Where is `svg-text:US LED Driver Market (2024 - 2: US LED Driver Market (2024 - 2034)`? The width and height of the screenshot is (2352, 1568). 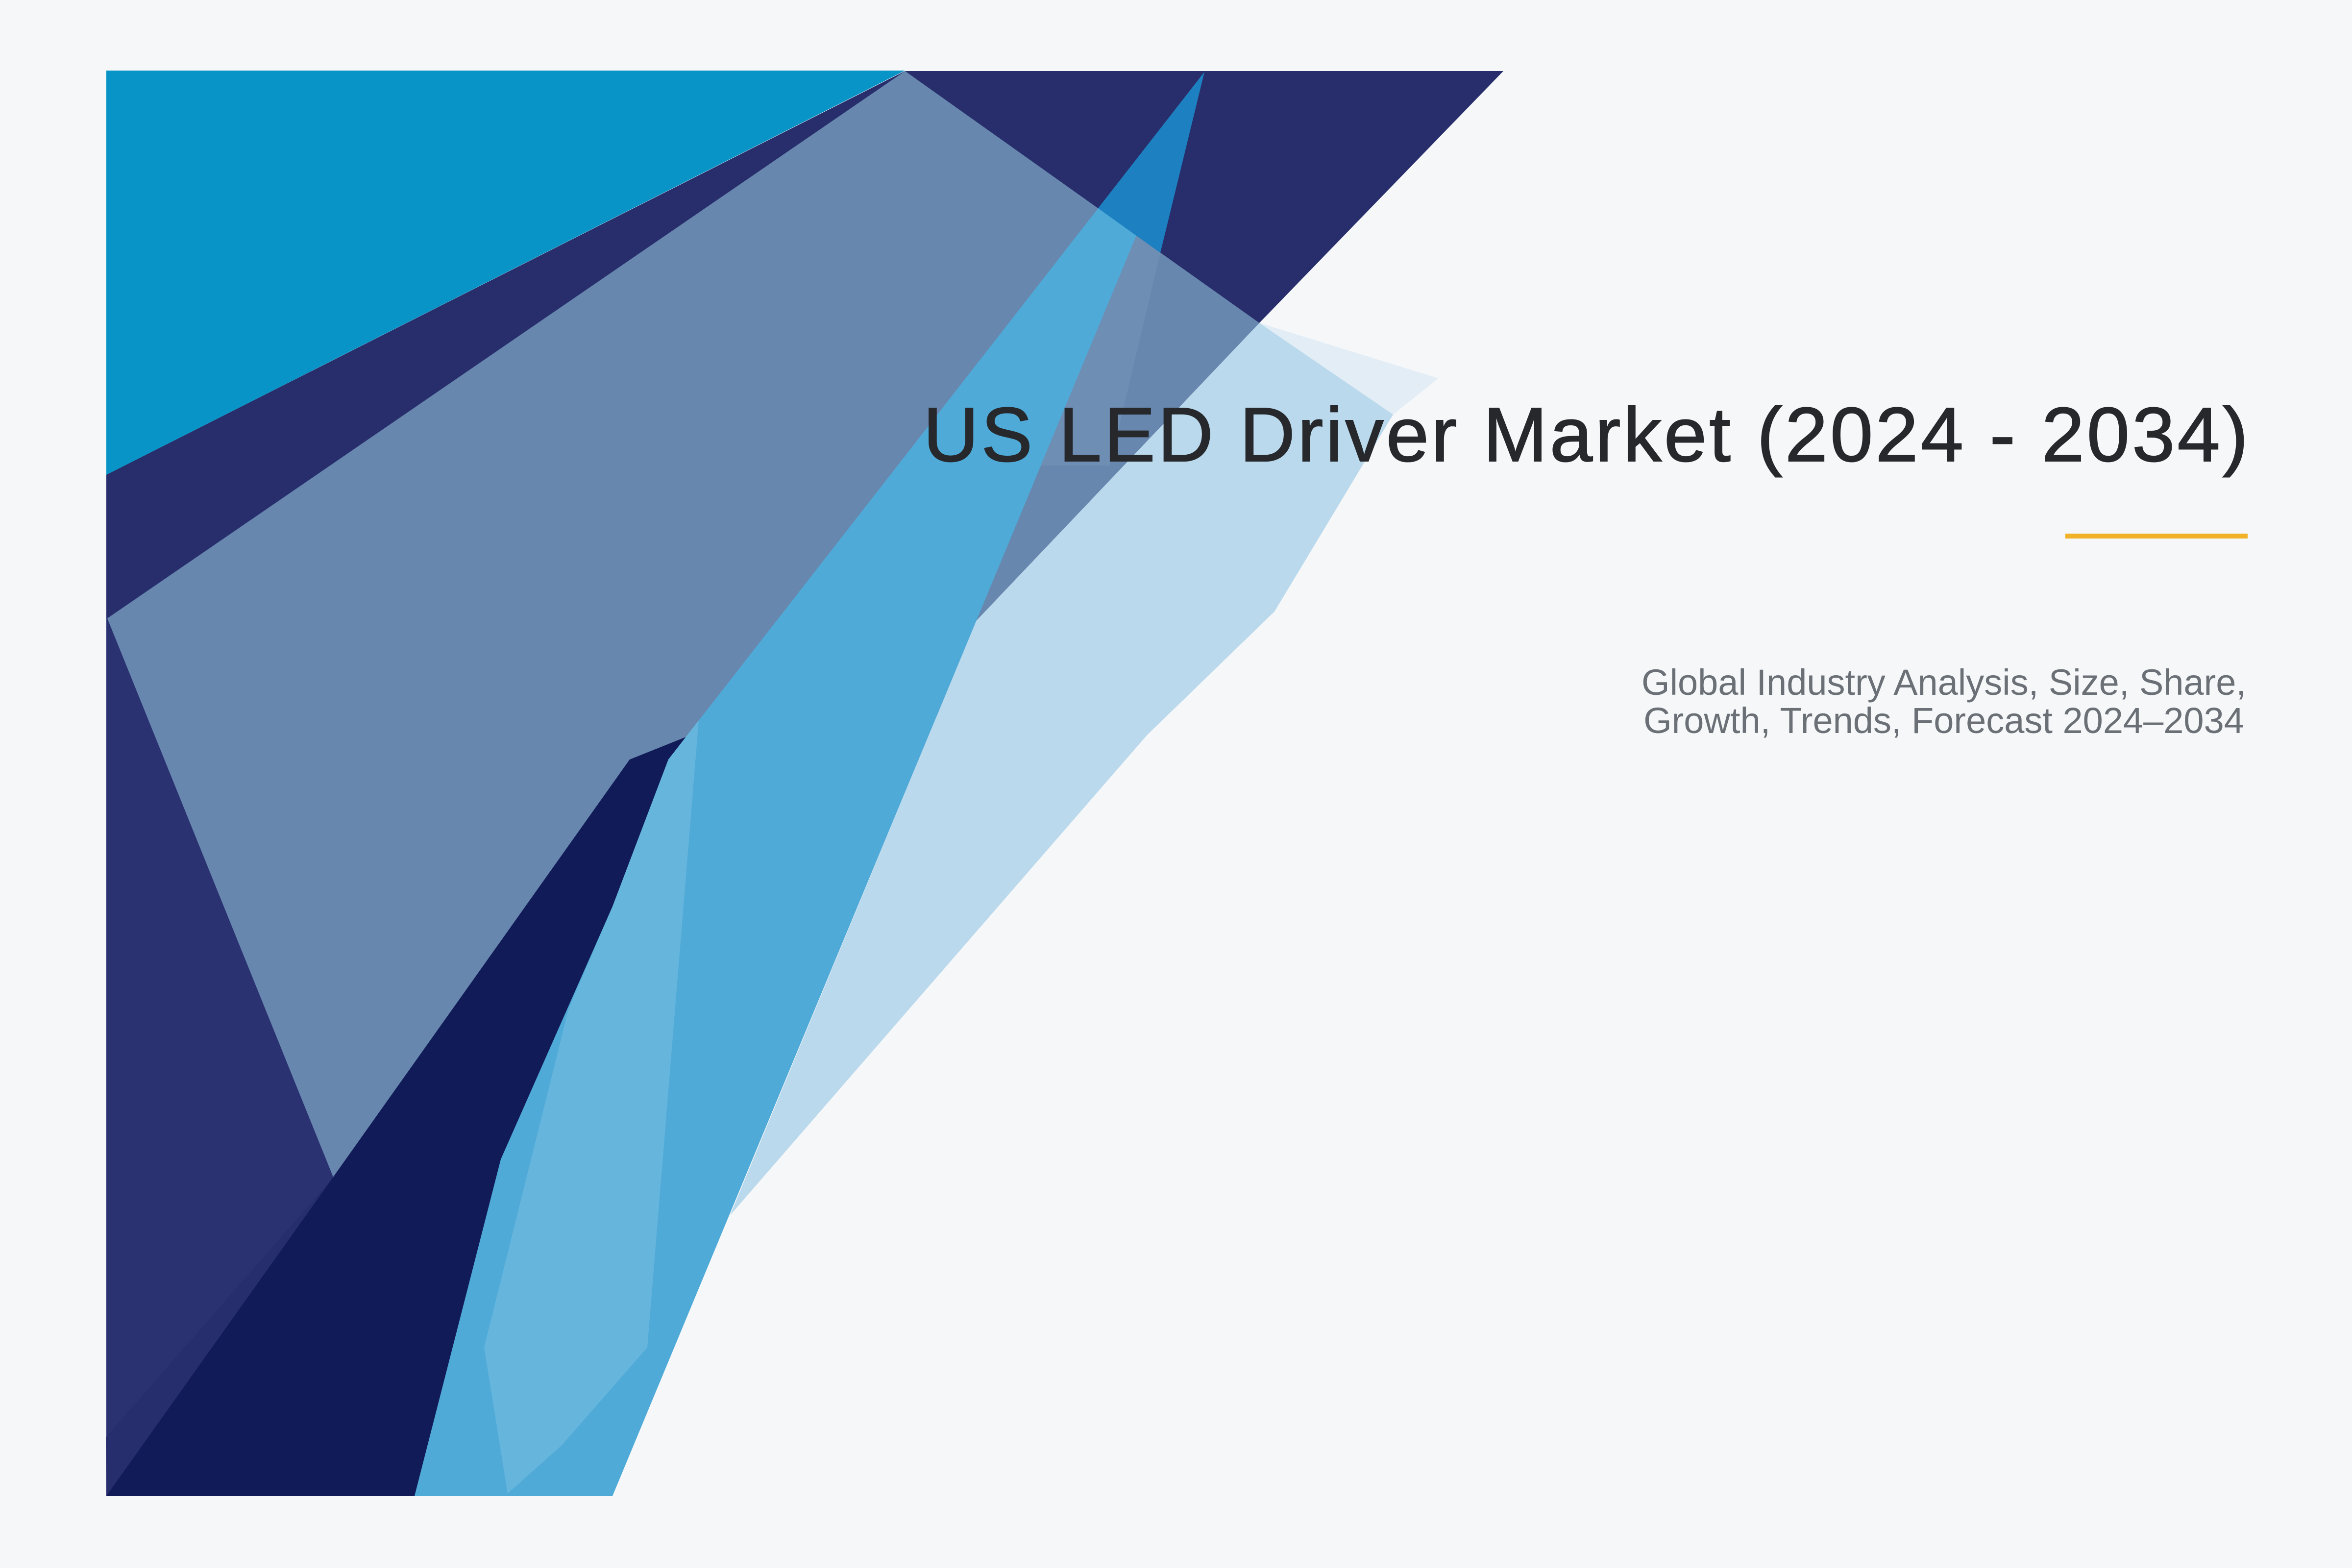
svg-text:US LED Driver Market (2024 - 2: US LED Driver Market (2024 - 2034) is located at coordinates (1587, 435).